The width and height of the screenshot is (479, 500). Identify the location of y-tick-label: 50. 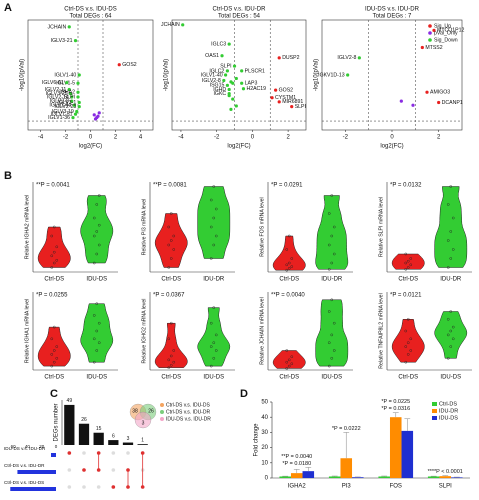
(264, 403).